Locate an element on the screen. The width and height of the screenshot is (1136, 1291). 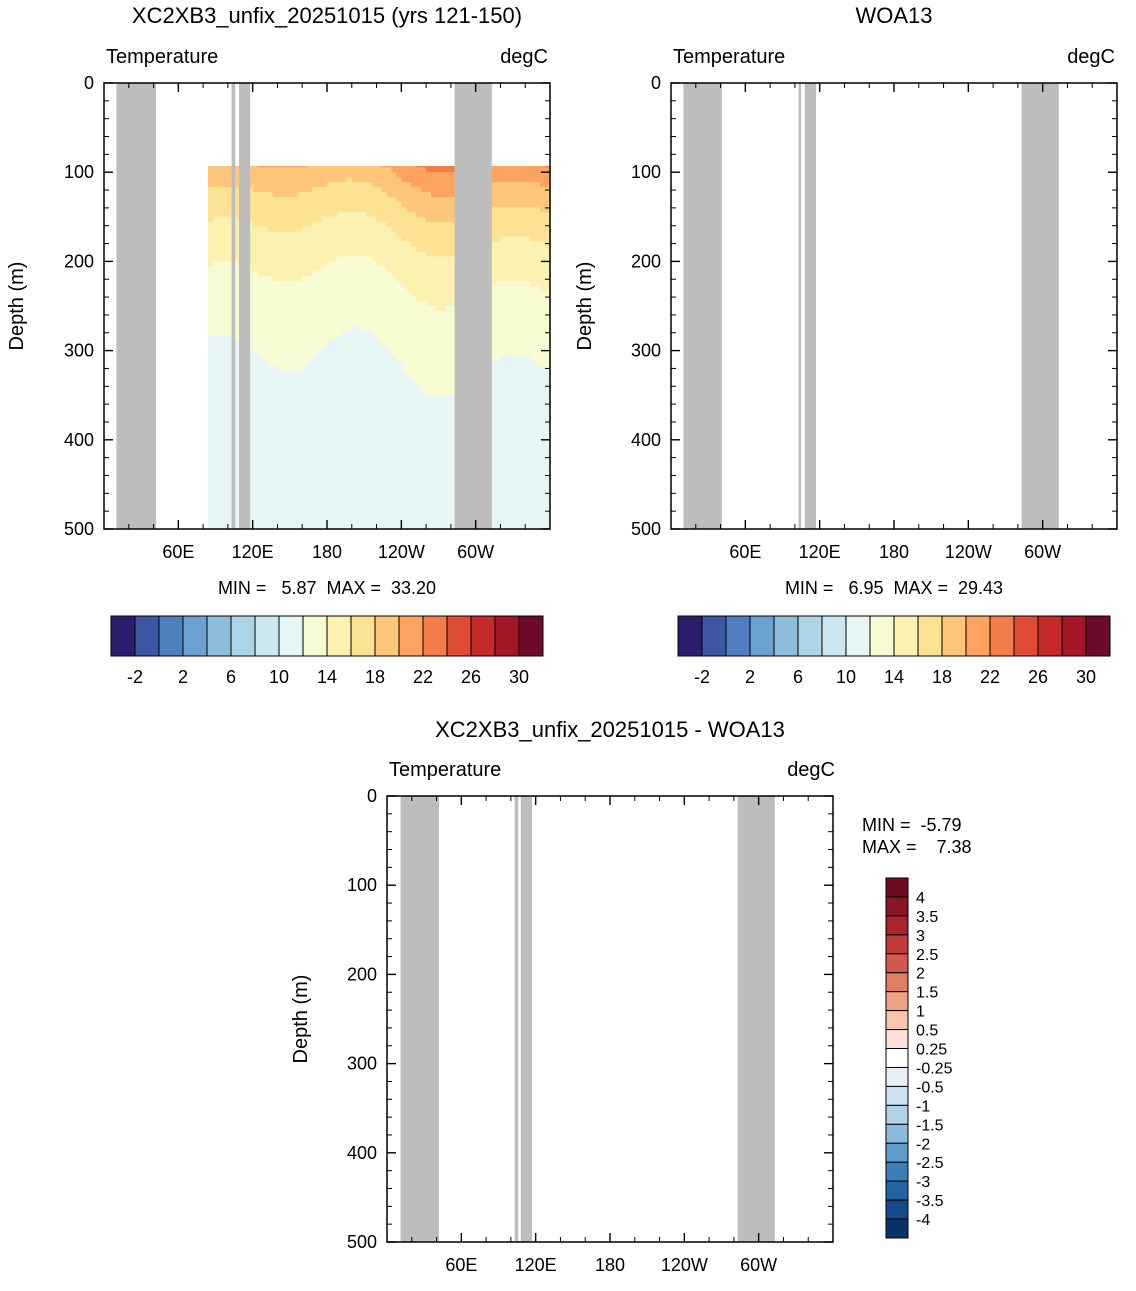
colorbar-label: -1.5 is located at coordinates (930, 1125).